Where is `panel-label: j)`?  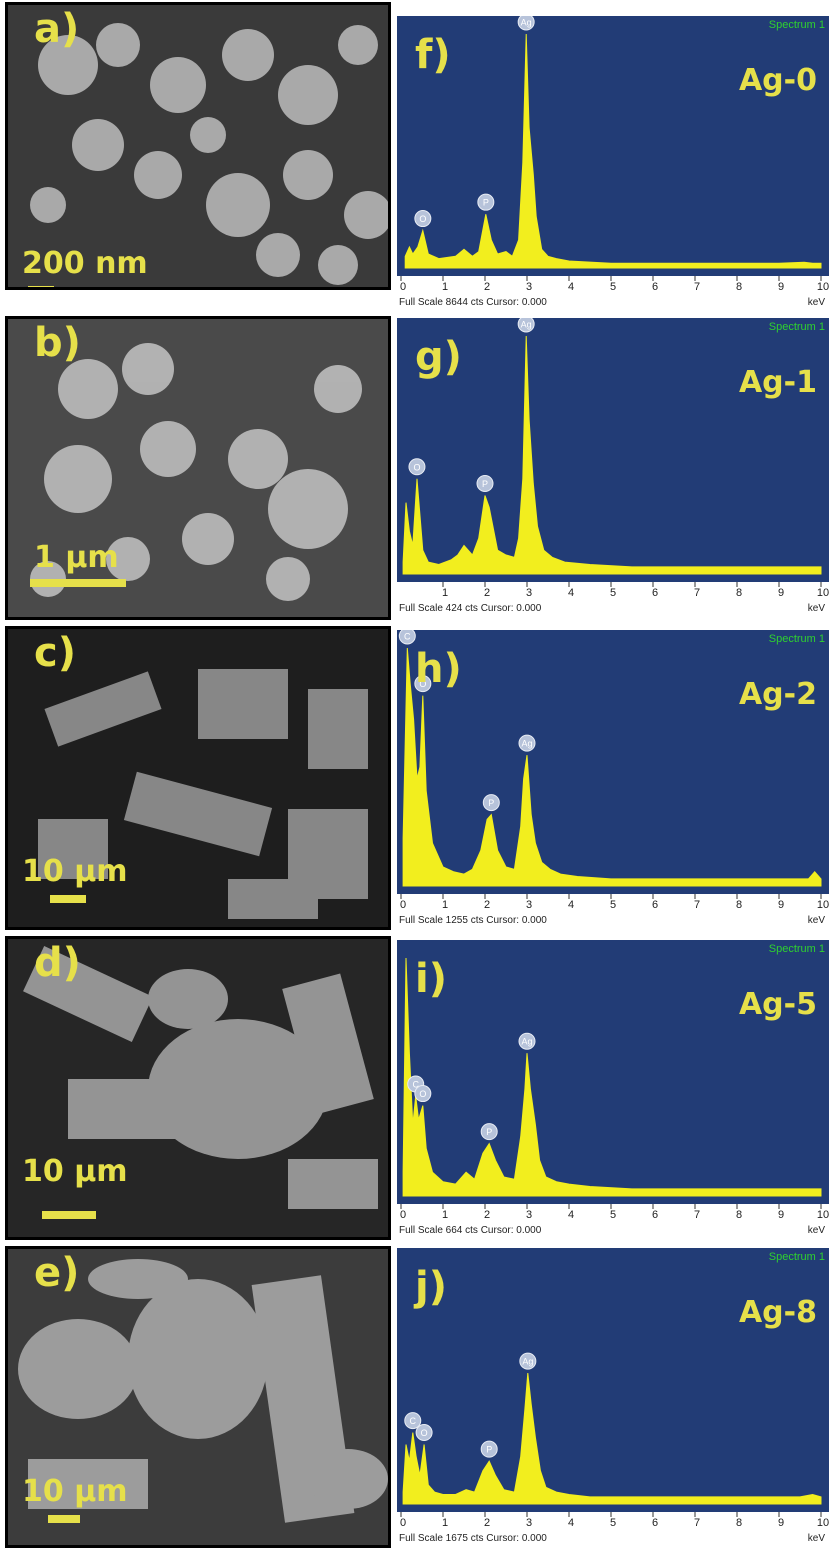 panel-label: j) is located at coordinates (430, 1287).